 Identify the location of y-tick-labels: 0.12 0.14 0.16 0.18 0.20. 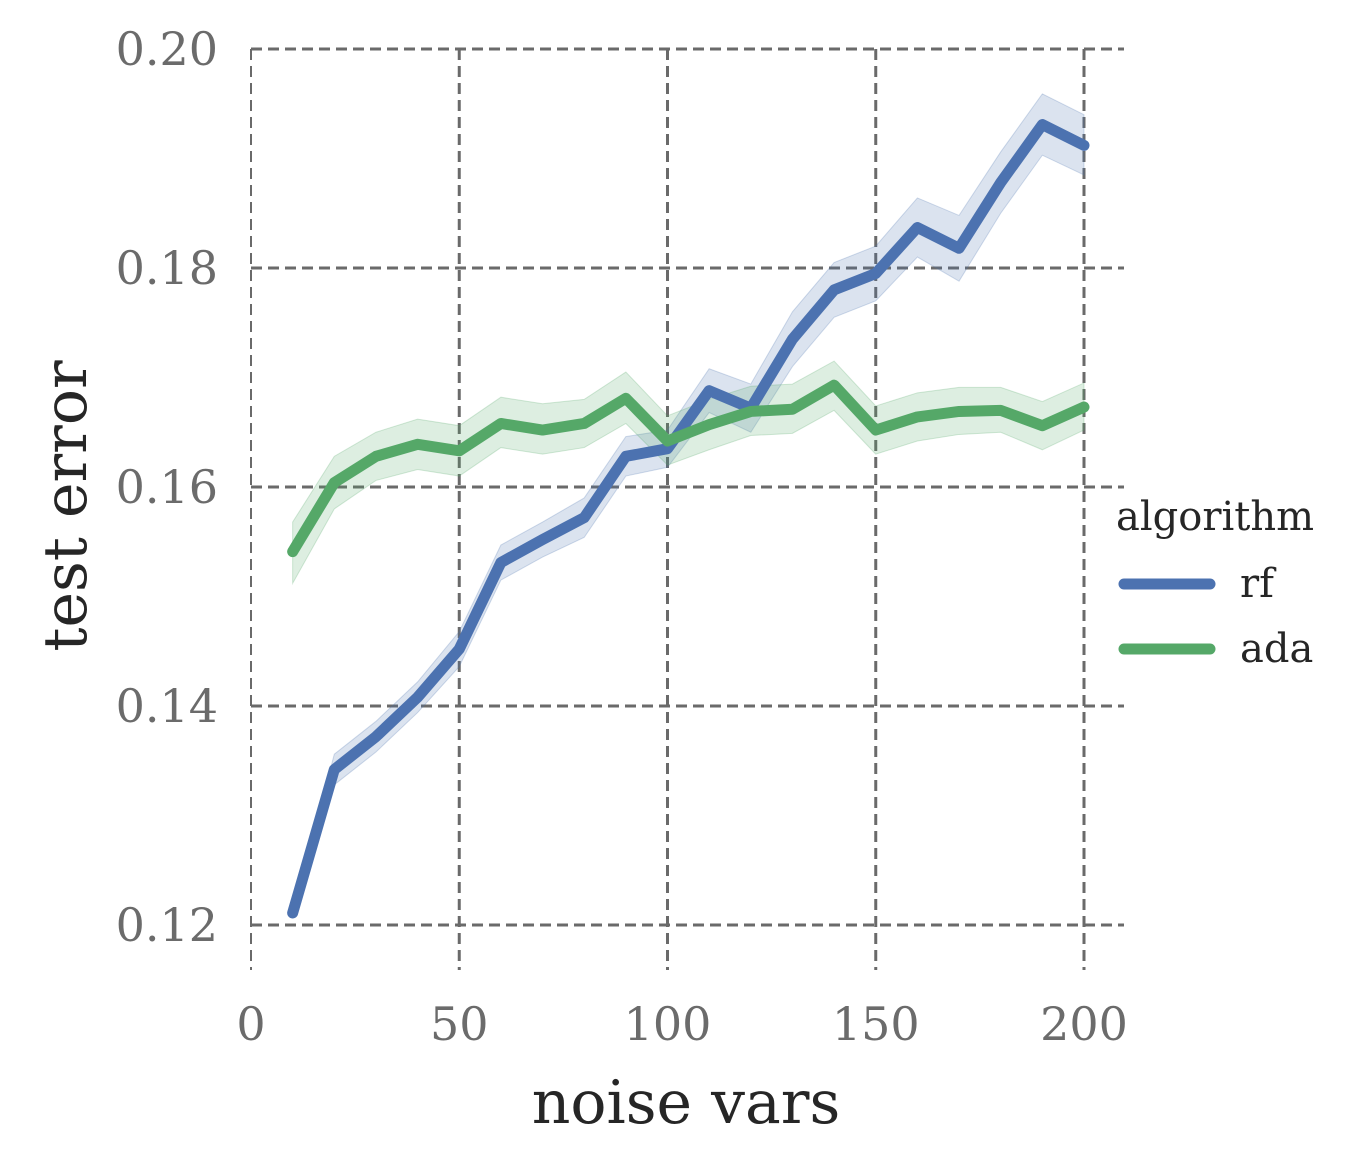
(167, 487).